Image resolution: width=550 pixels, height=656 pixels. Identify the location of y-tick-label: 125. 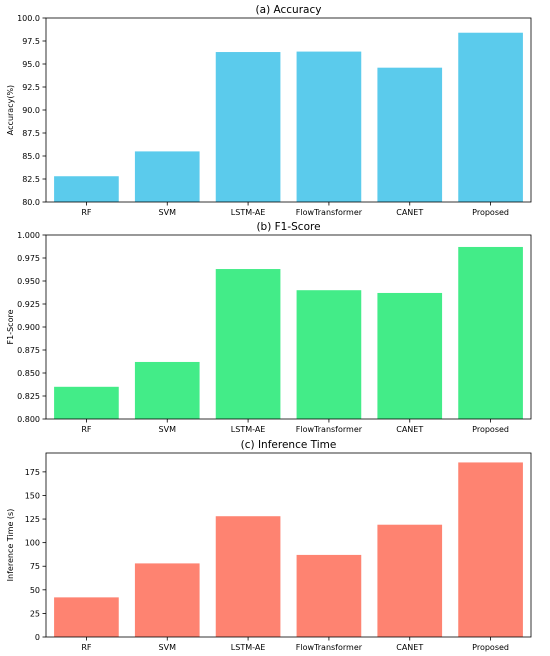
(32, 519).